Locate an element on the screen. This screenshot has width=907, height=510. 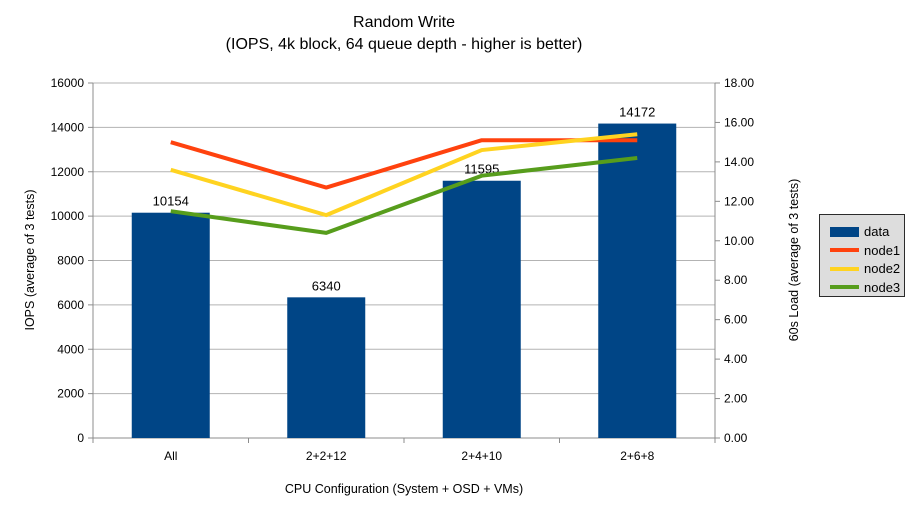
y2-axis-tick-label: 2.00 is located at coordinates (736, 399).